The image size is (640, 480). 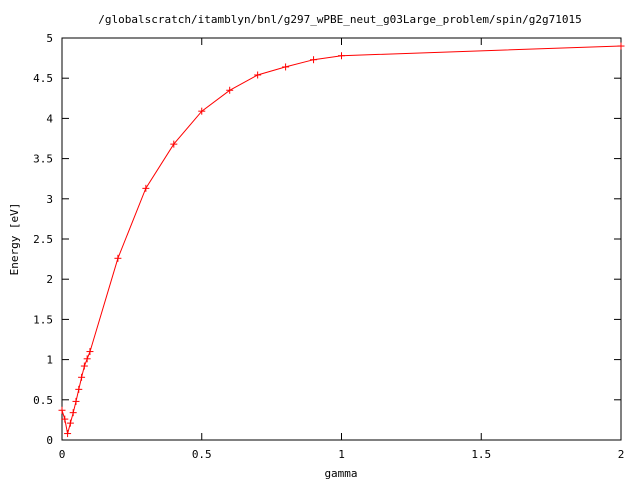 I want to click on y-tick-label: 1.5, so click(x=43, y=319).